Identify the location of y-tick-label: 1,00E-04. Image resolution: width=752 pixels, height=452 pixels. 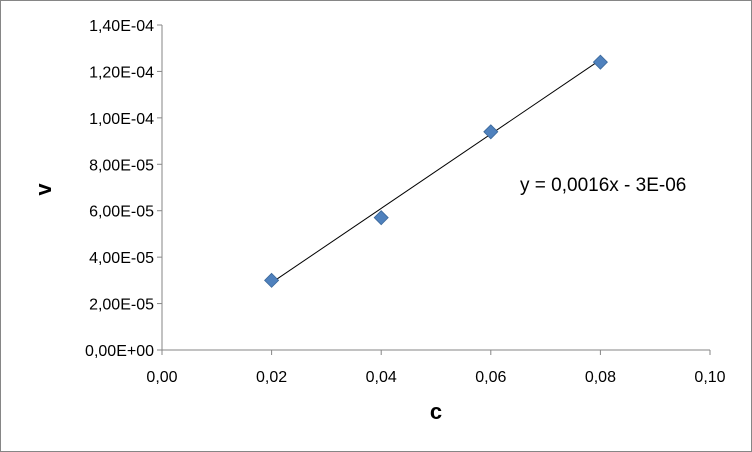
(121, 119).